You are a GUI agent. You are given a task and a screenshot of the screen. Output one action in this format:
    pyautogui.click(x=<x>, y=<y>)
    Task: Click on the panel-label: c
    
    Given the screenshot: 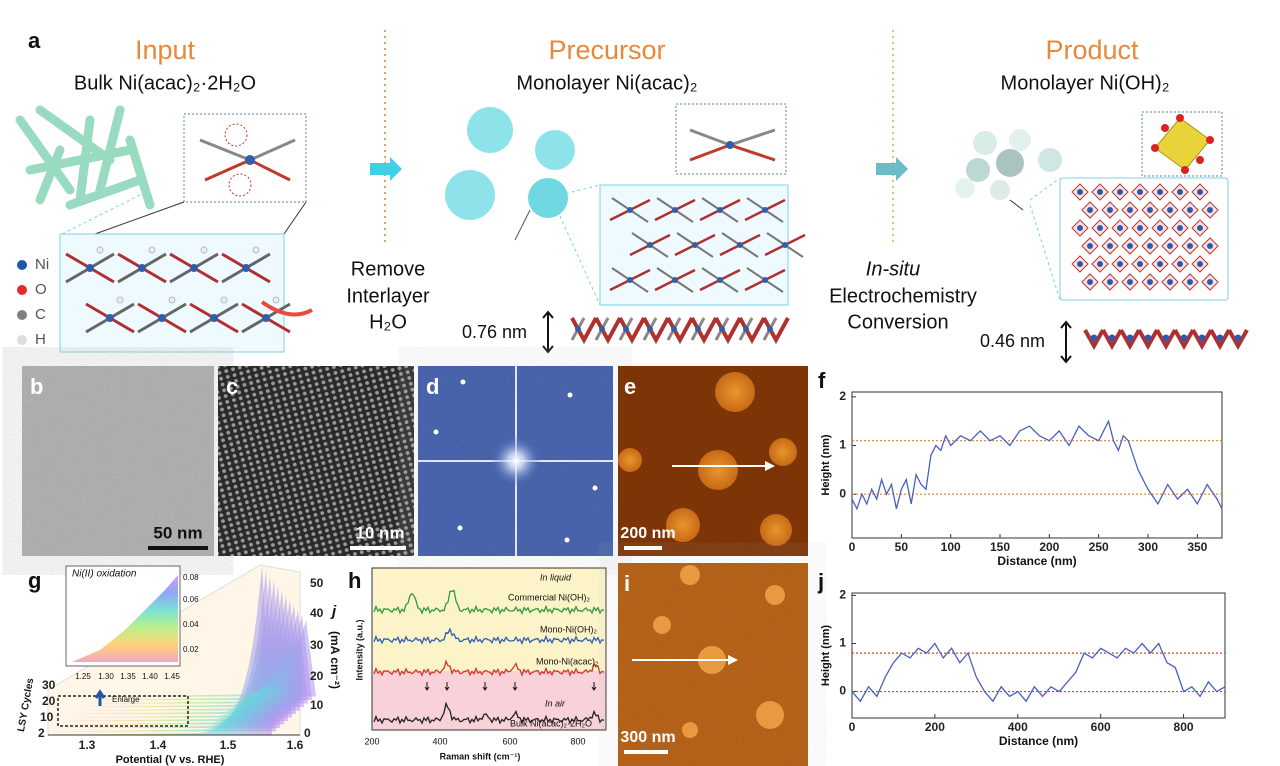 What is the action you would take?
    pyautogui.click(x=232, y=386)
    